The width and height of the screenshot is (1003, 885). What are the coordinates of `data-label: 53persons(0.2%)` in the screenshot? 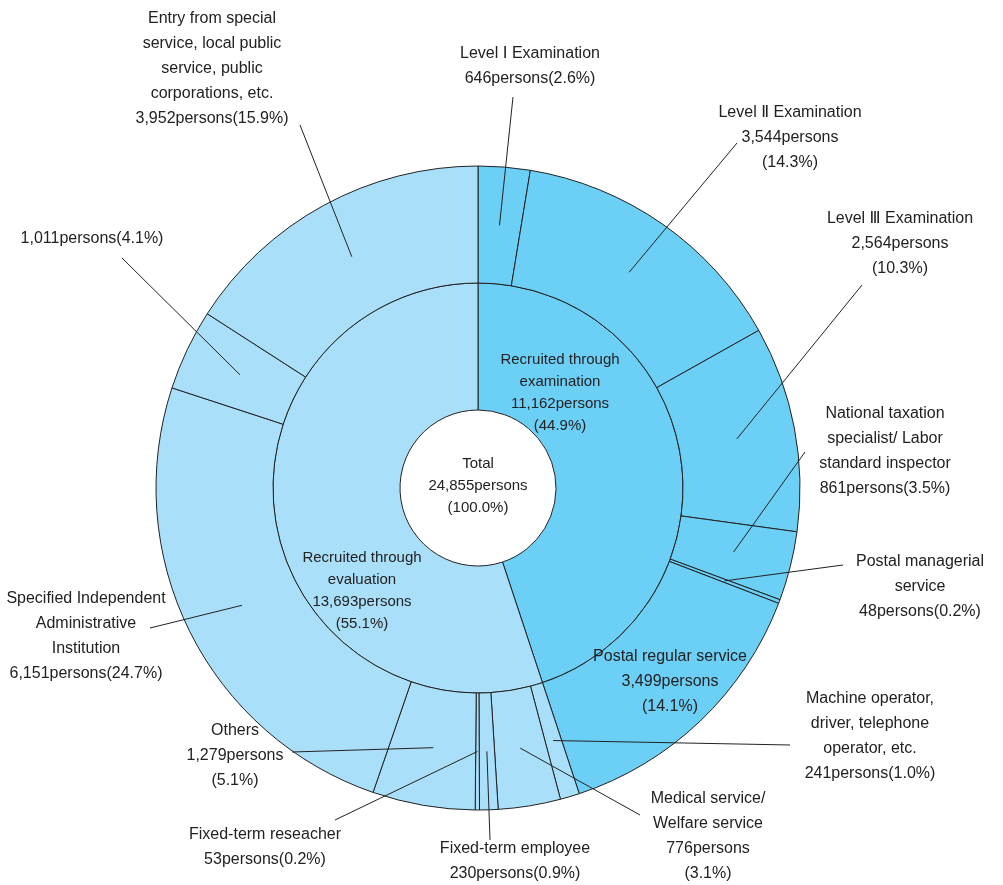 It's located at (265, 858).